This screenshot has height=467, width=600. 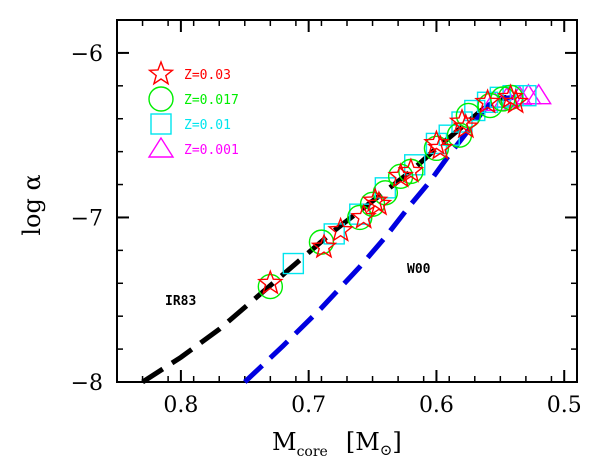 What do you see at coordinates (87, 218) in the screenshot?
I see `y-tick-label: −7` at bounding box center [87, 218].